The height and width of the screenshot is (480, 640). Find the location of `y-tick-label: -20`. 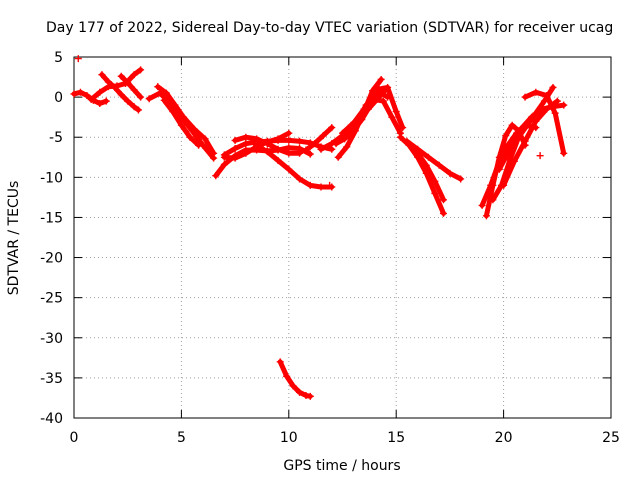

y-tick-label: -20 is located at coordinates (51, 259).